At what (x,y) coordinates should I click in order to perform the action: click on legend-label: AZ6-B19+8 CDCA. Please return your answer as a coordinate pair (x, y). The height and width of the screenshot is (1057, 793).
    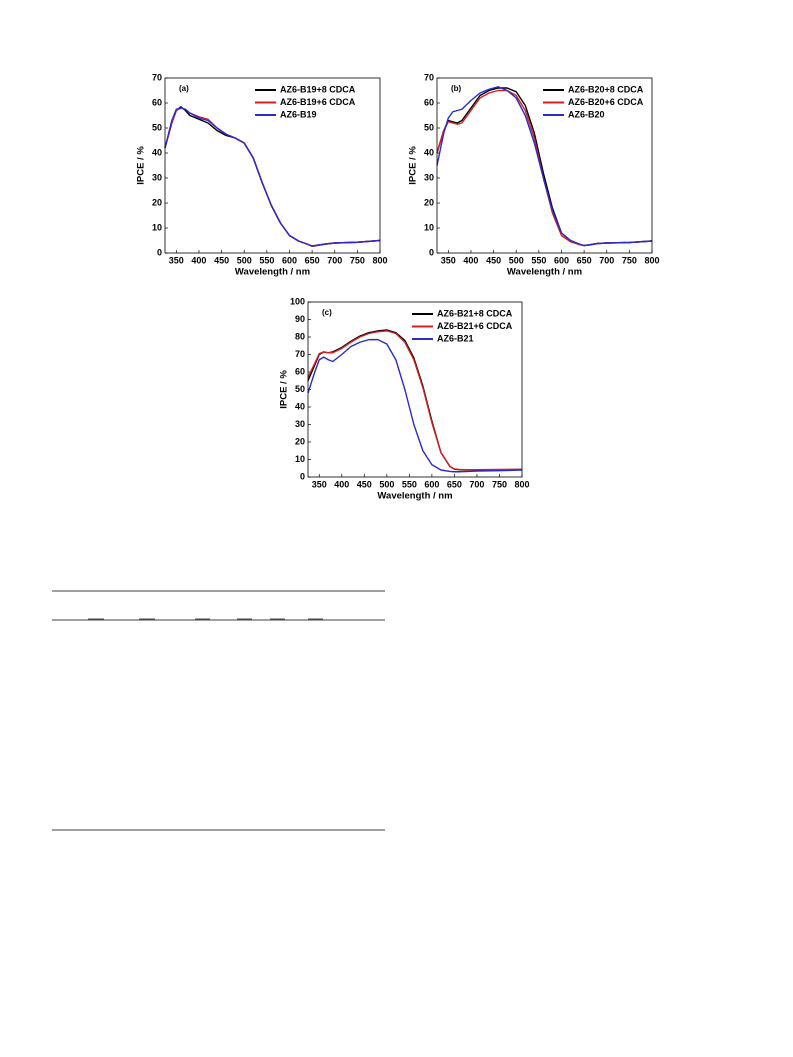
    Looking at the image, I should click on (318, 89).